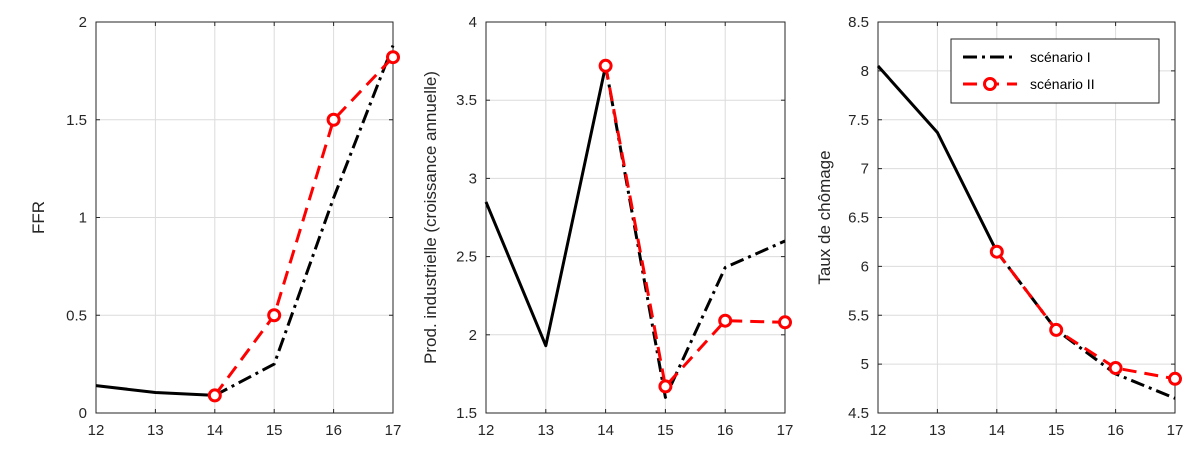 This screenshot has width=1200, height=450. I want to click on y-tick-label: 4, so click(473, 22).